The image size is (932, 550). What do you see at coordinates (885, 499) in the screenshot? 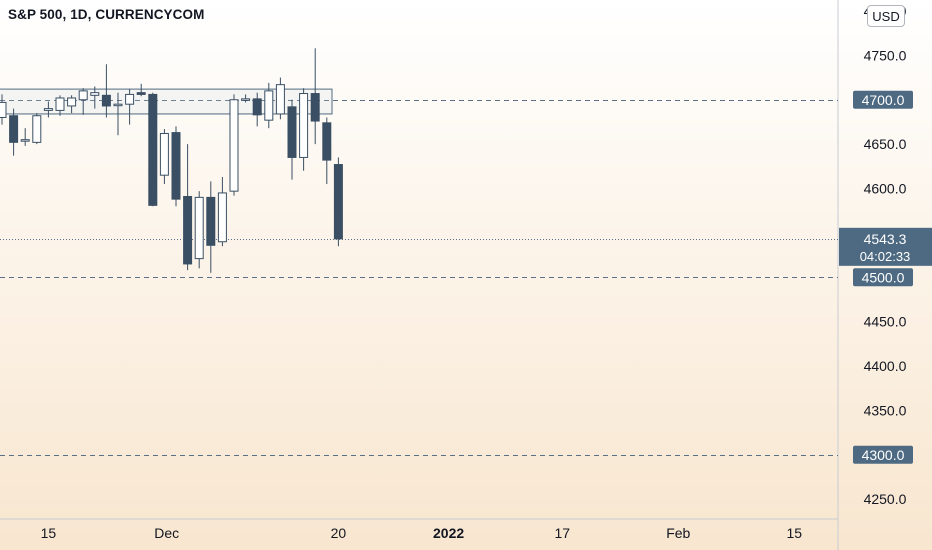
I see `price-tick-label: 4250.0` at bounding box center [885, 499].